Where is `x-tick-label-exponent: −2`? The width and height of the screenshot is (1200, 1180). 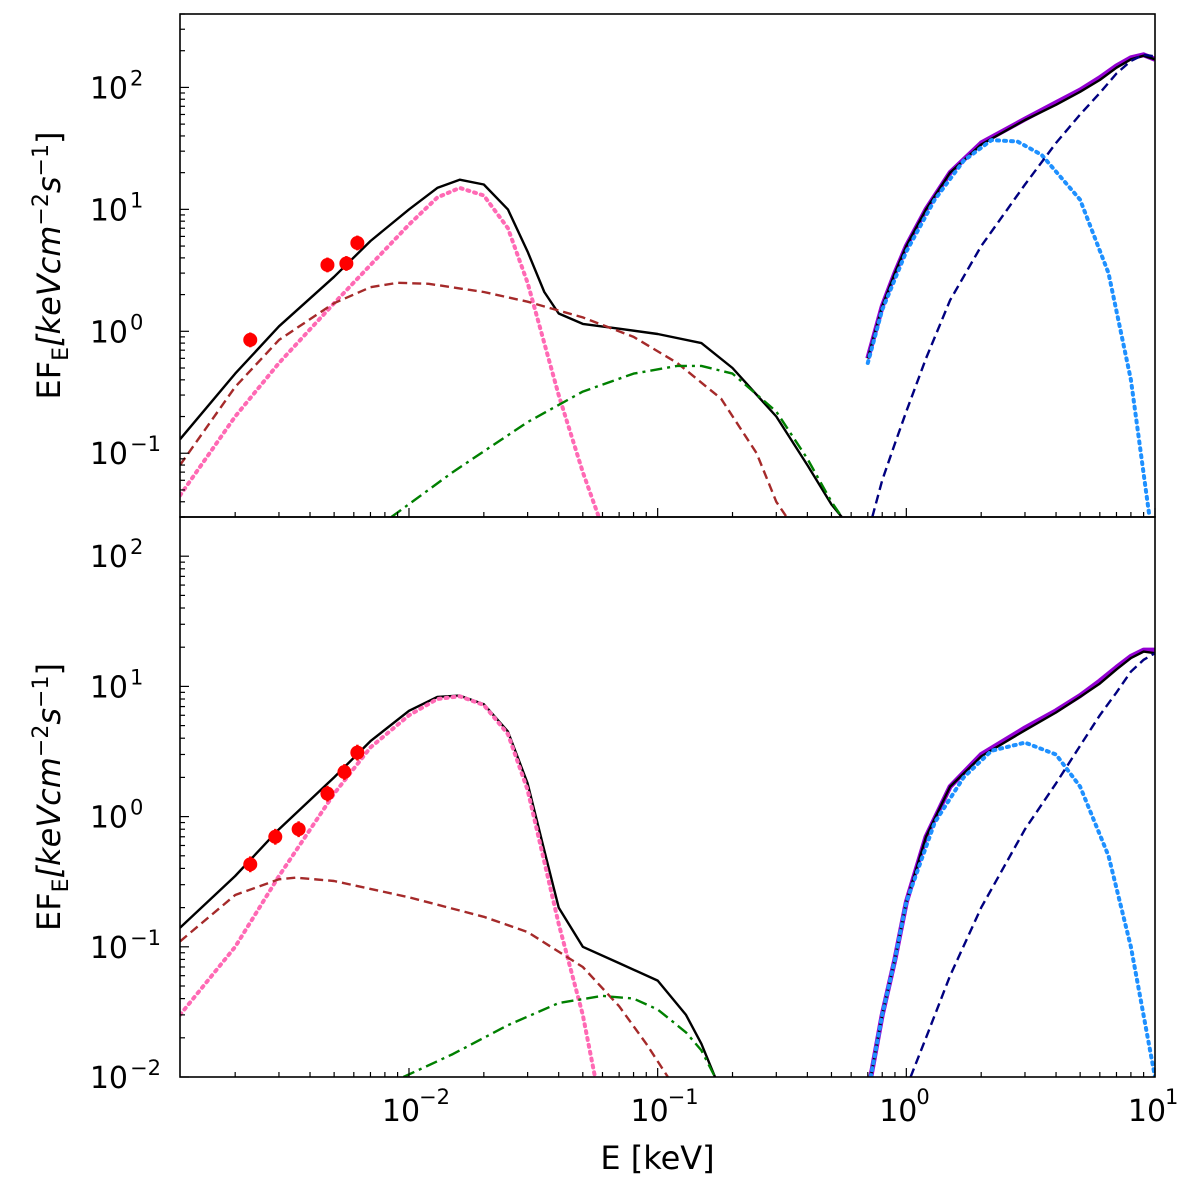 x-tick-label-exponent: −2 is located at coordinates (434, 1097).